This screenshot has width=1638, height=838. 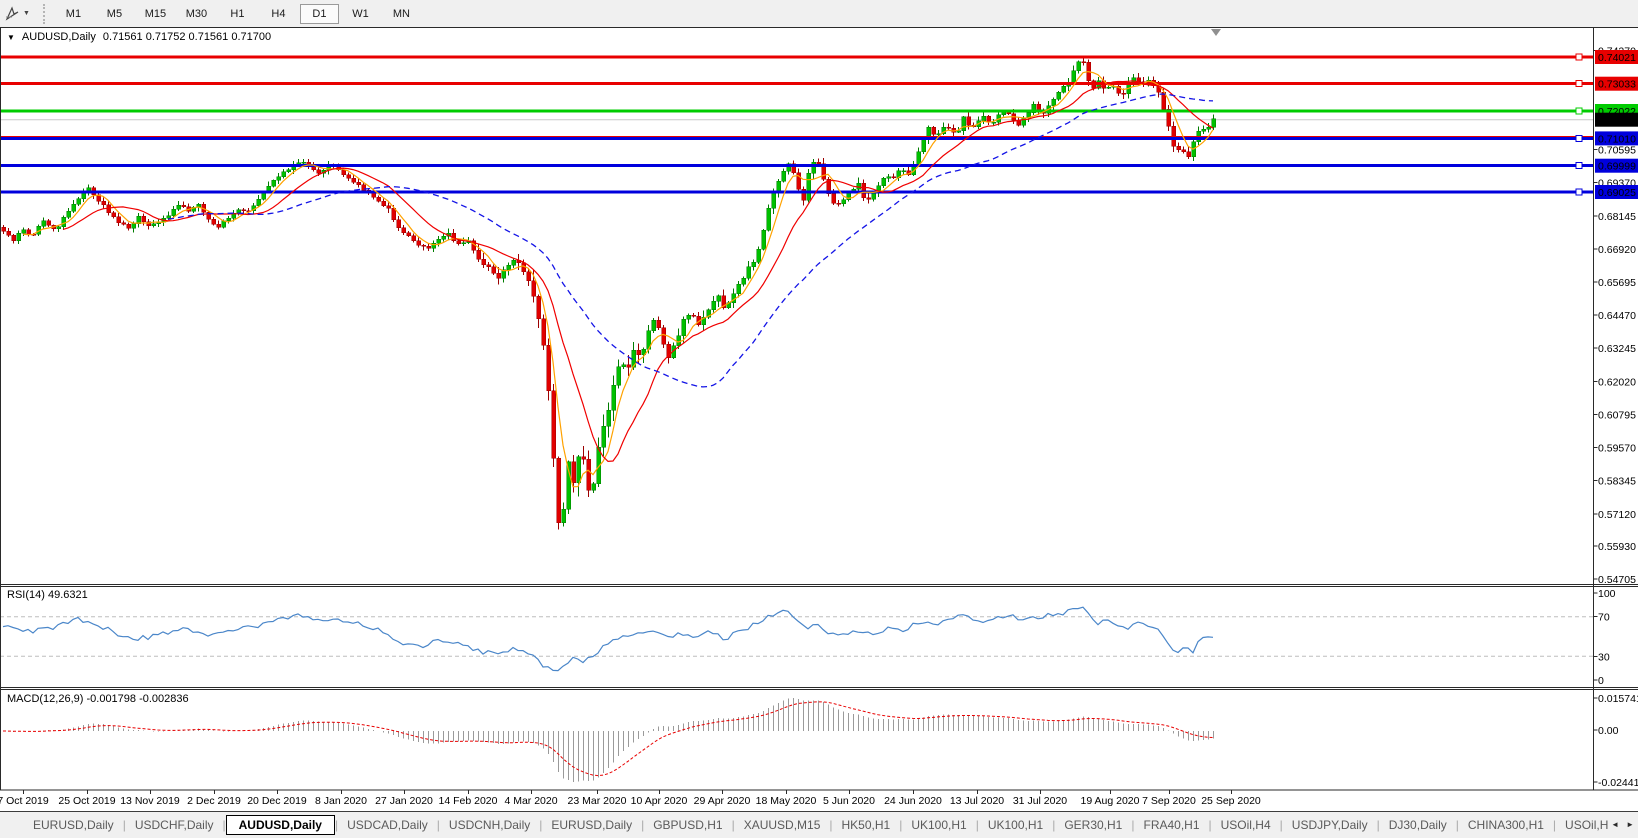 I want to click on timeframe-button-m5: M5, so click(x=114, y=13).